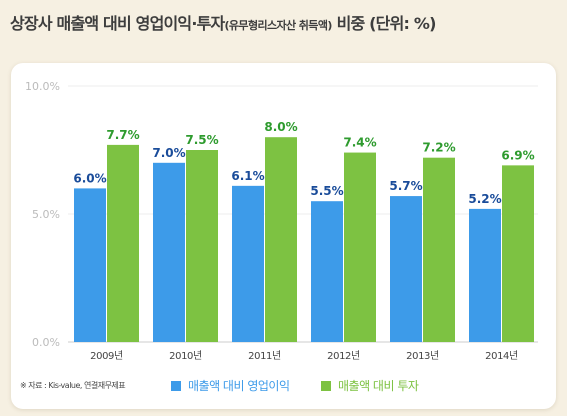  Describe the element at coordinates (239, 386) in the screenshot. I see `legend-label-operating-profit: 매출액 대비 영업이익` at that location.